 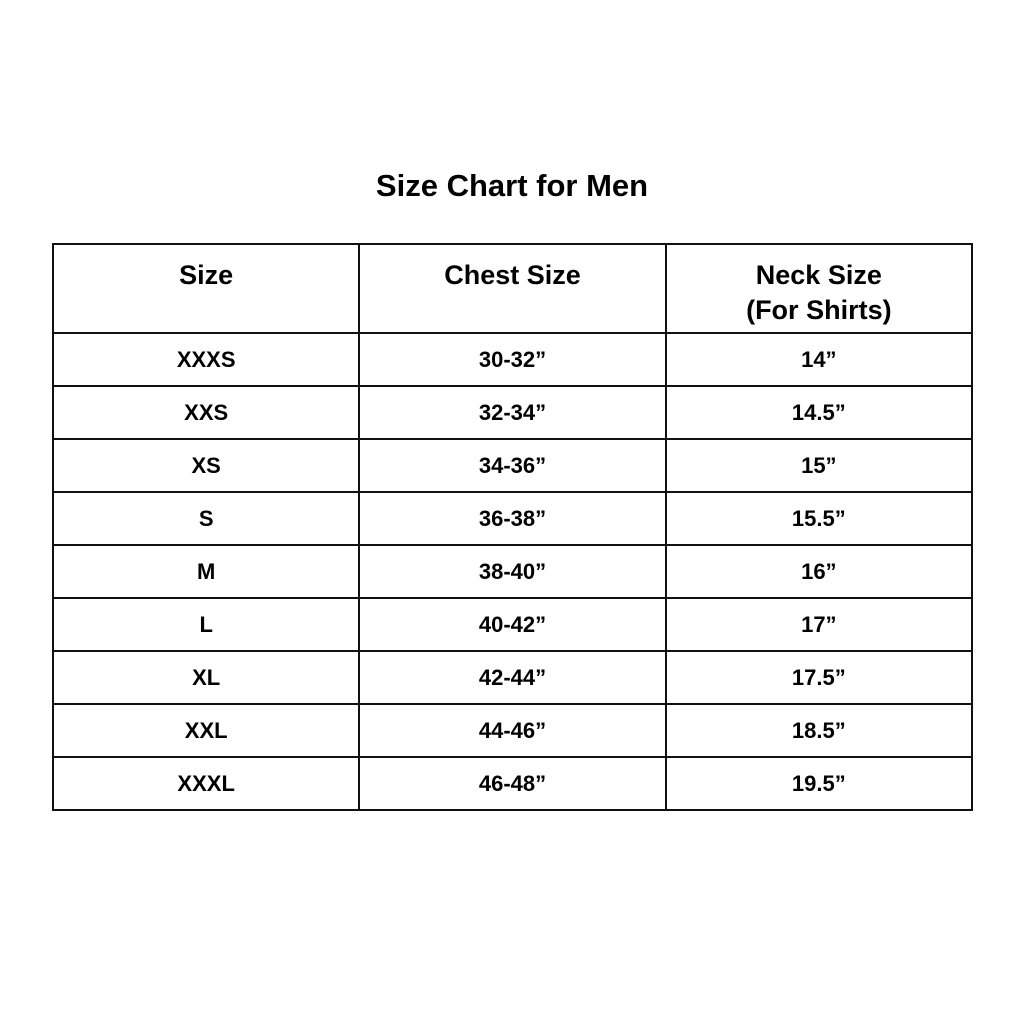 What do you see at coordinates (206, 518) in the screenshot?
I see `size-cell: S` at bounding box center [206, 518].